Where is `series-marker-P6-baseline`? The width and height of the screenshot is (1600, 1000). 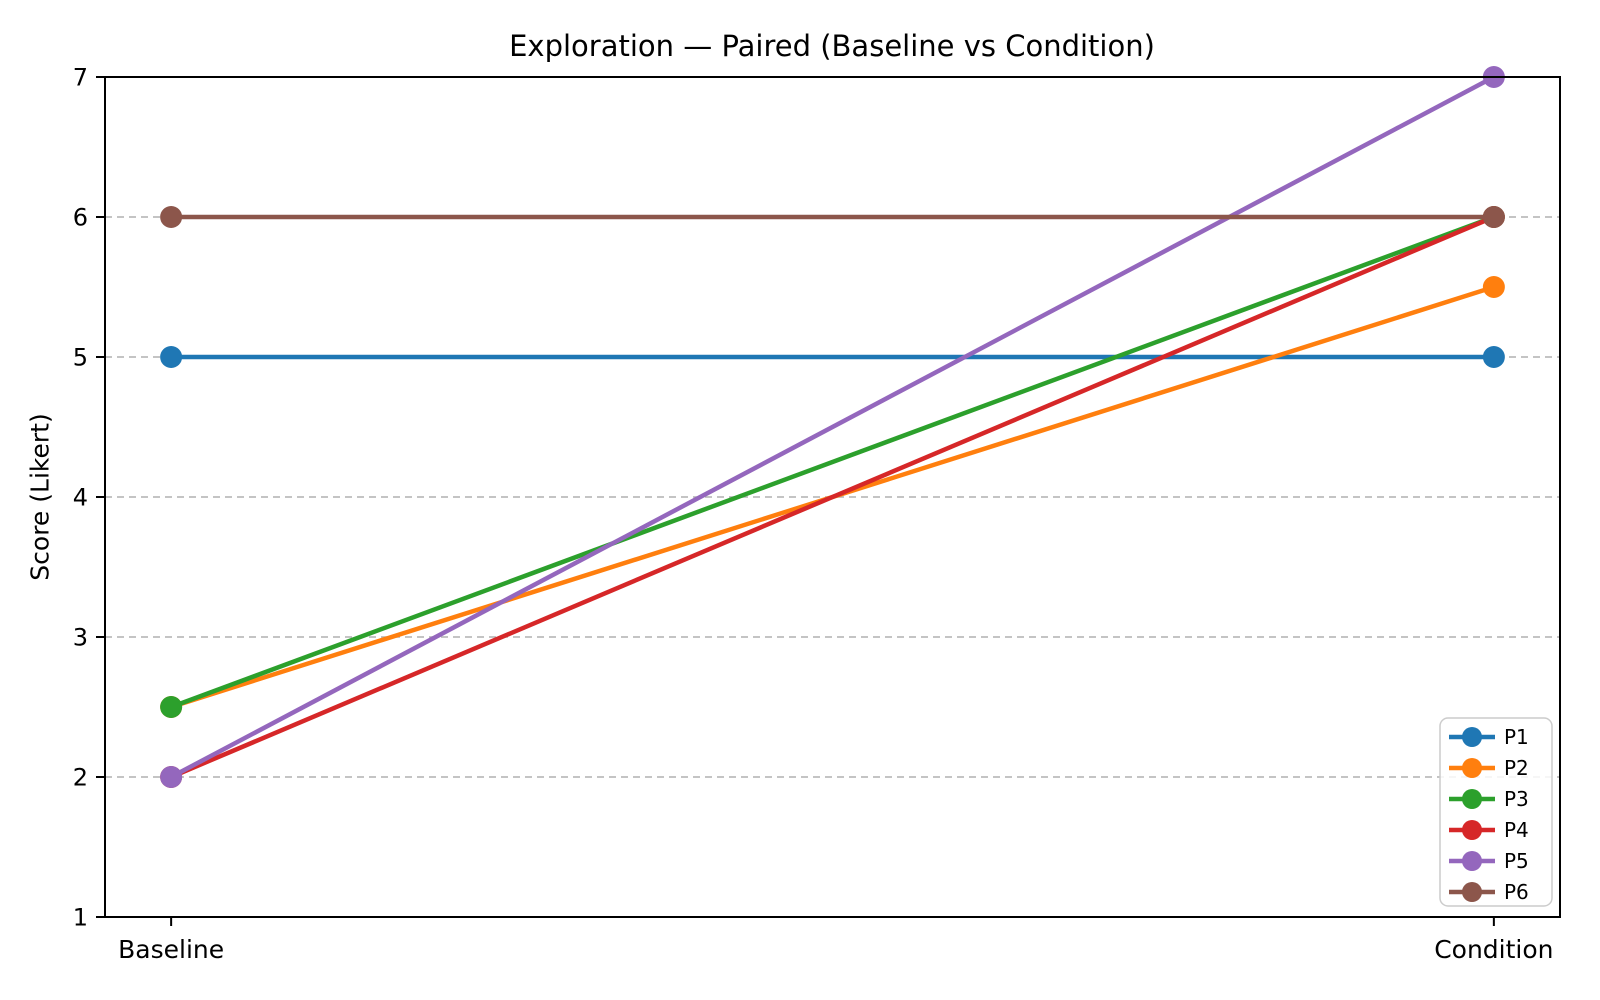
series-marker-P6-baseline is located at coordinates (171, 217).